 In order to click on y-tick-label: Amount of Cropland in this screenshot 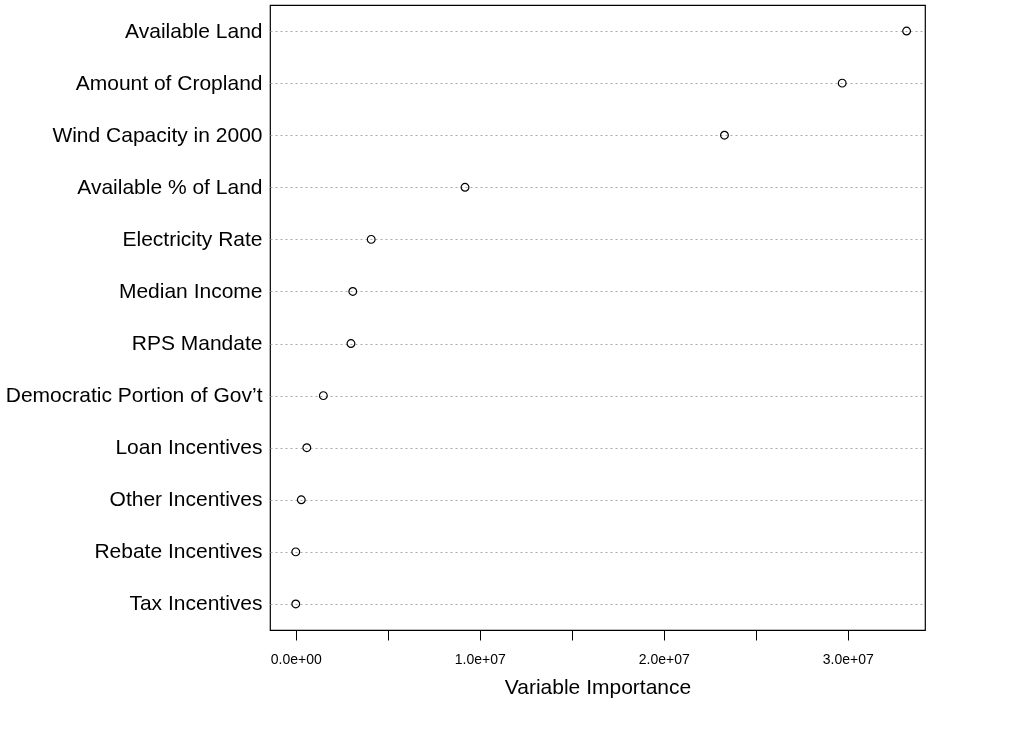, I will do `click(169, 82)`.